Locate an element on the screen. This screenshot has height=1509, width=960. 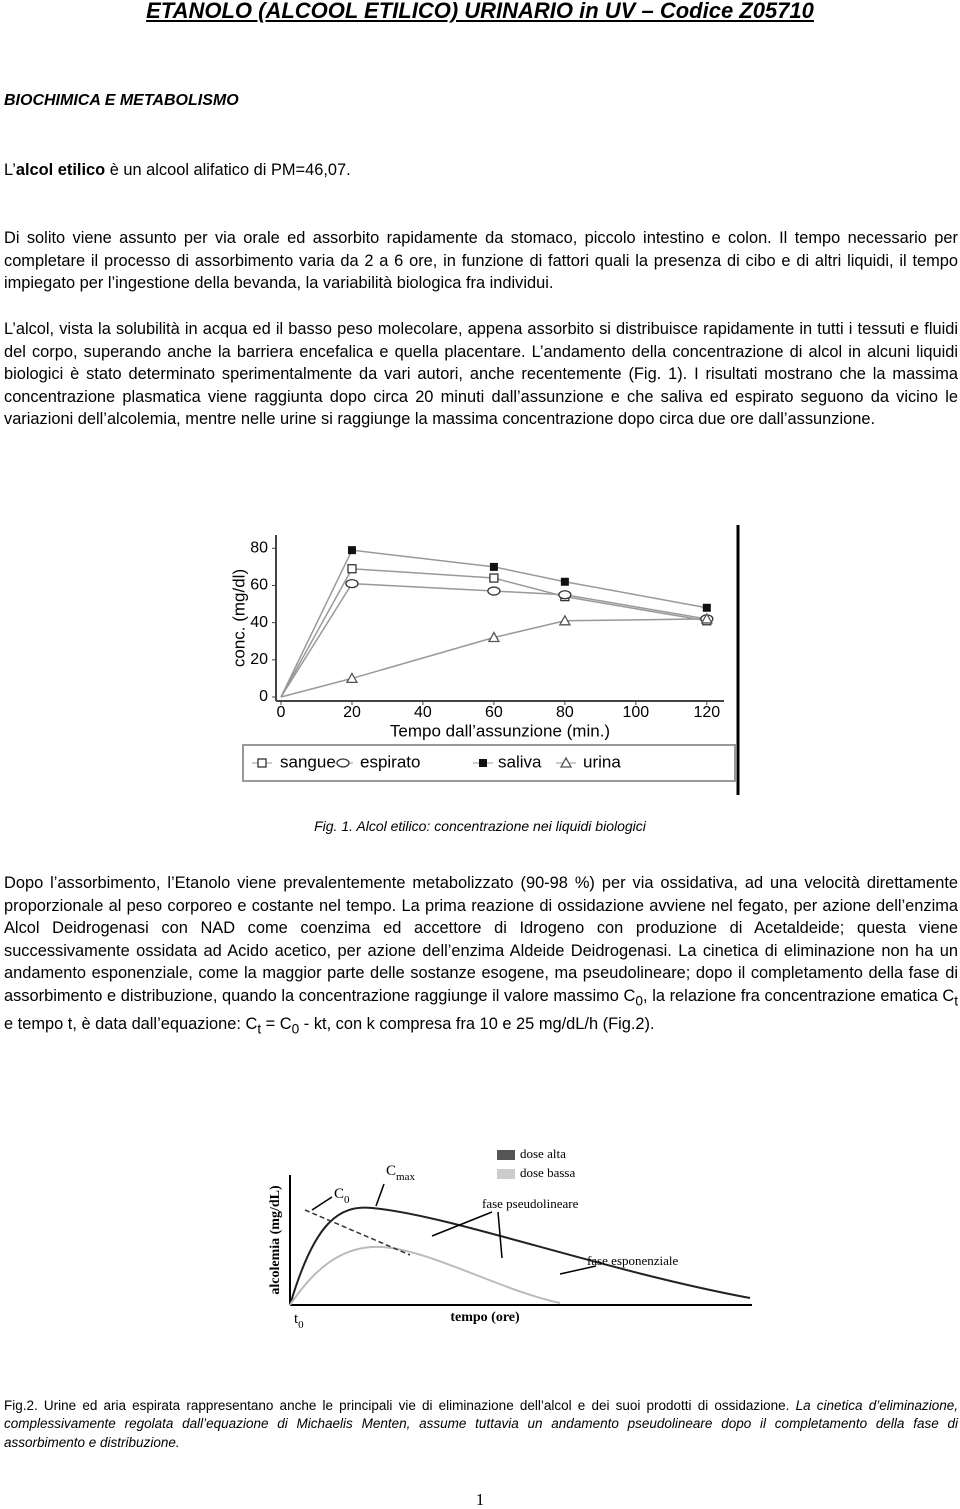
extrapolation is located at coordinates (357, 1232).